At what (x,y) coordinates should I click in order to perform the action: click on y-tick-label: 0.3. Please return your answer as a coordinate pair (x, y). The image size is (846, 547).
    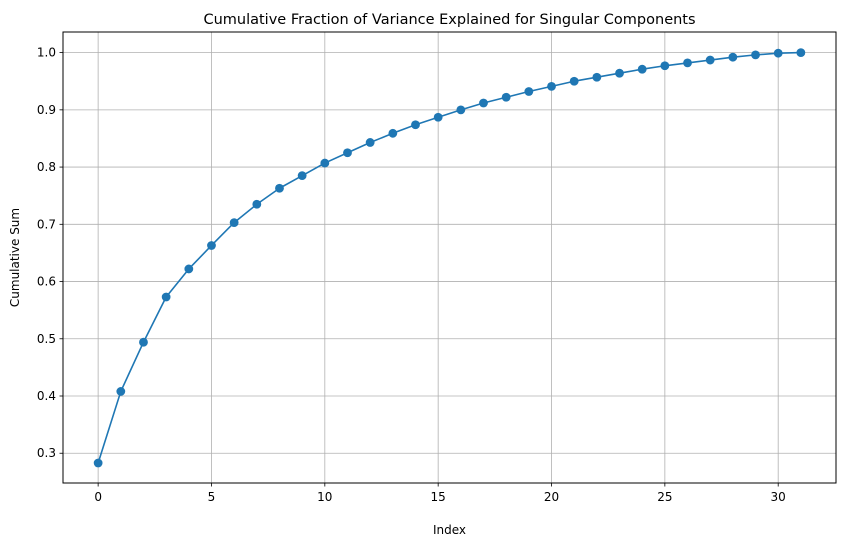
    Looking at the image, I should click on (46, 453).